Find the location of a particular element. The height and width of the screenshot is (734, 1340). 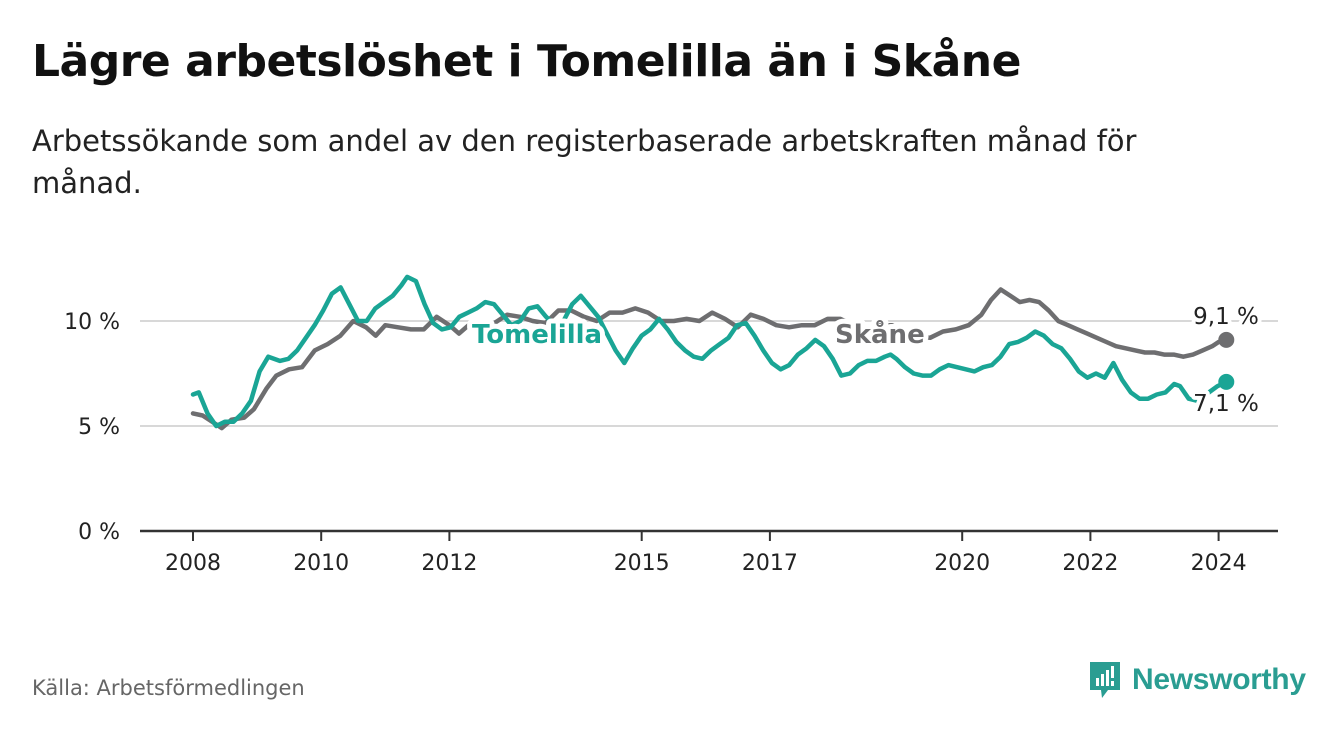

series-label-tomelilla-halo: Tomelilla is located at coordinates (537, 335).